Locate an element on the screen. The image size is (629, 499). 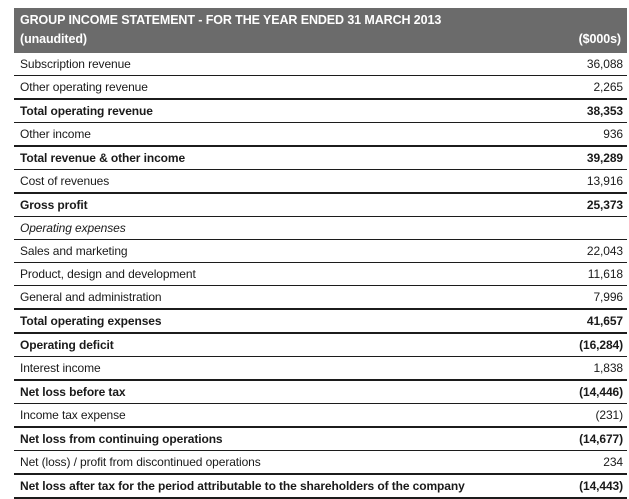
table-row: General and administration 7,996 is located at coordinates (320, 298).